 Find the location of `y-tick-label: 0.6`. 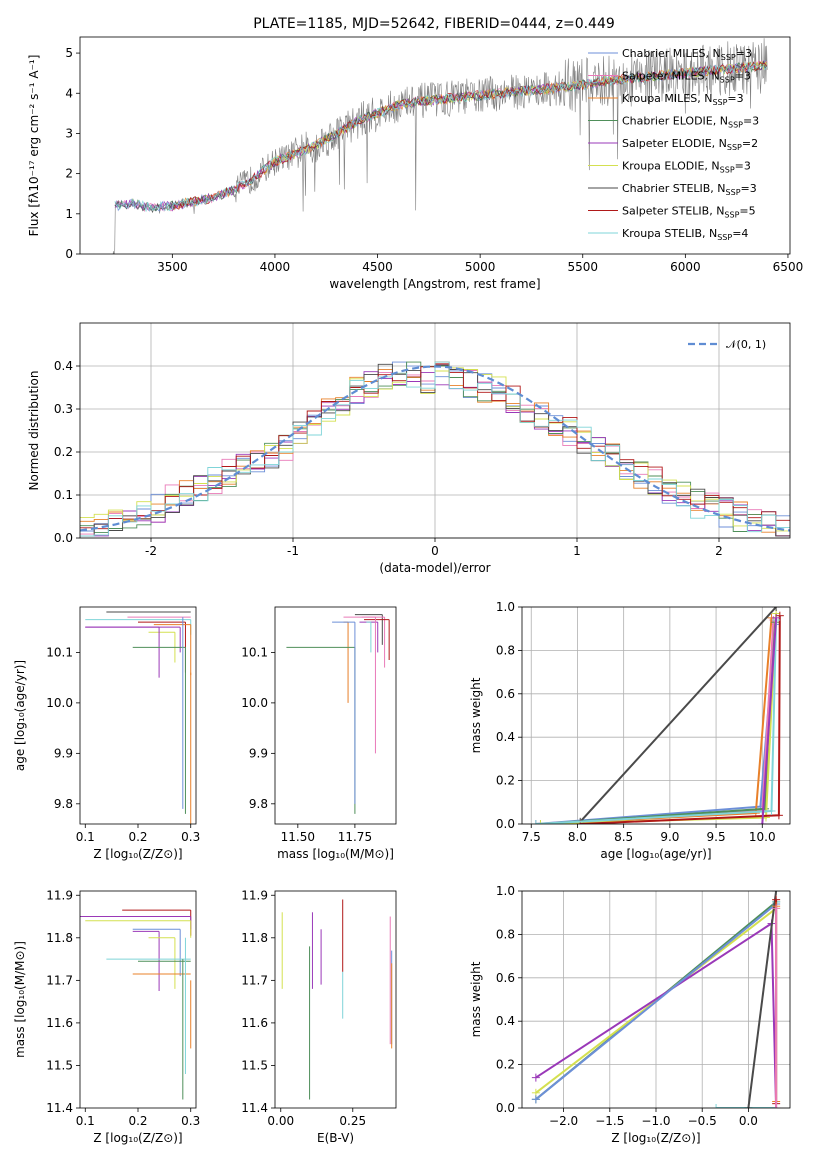

y-tick-label: 0.6 is located at coordinates (505, 694).